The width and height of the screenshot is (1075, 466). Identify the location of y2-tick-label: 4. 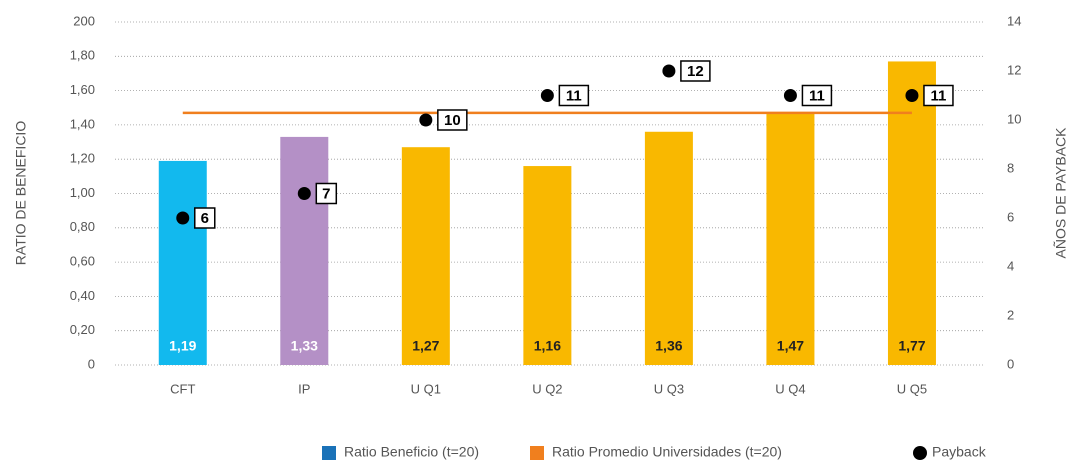
(1010, 265).